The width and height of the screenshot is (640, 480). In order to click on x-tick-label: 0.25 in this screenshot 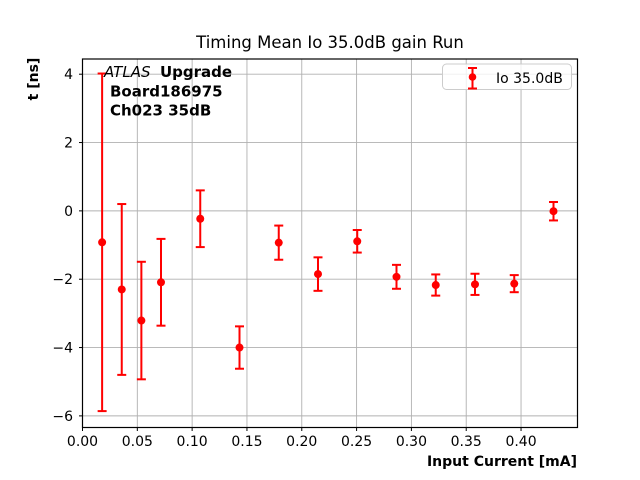, I will do `click(356, 442)`.